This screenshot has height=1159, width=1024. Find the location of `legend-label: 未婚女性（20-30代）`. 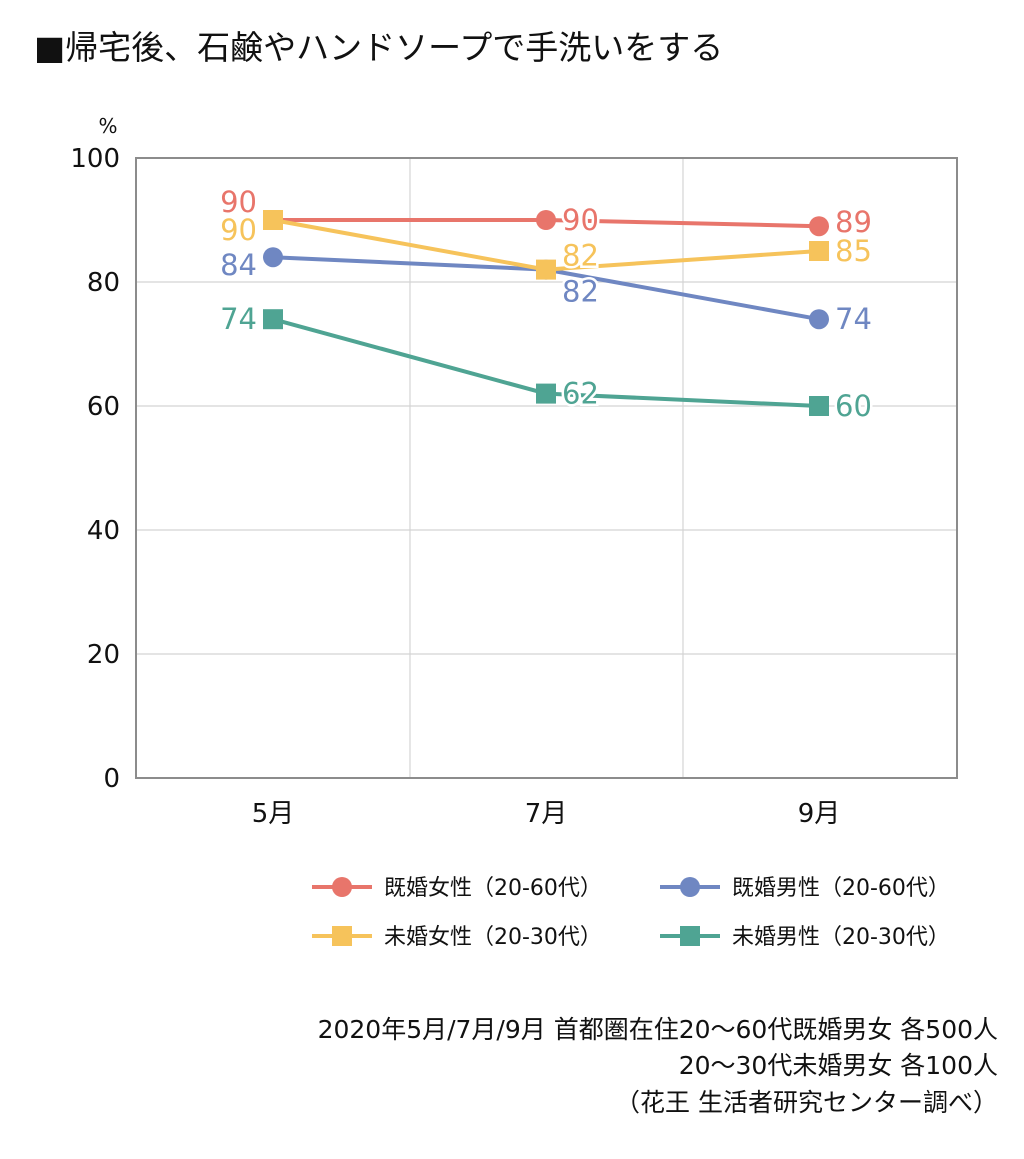

legend-label: 未婚女性（20-30代） is located at coordinates (493, 937).